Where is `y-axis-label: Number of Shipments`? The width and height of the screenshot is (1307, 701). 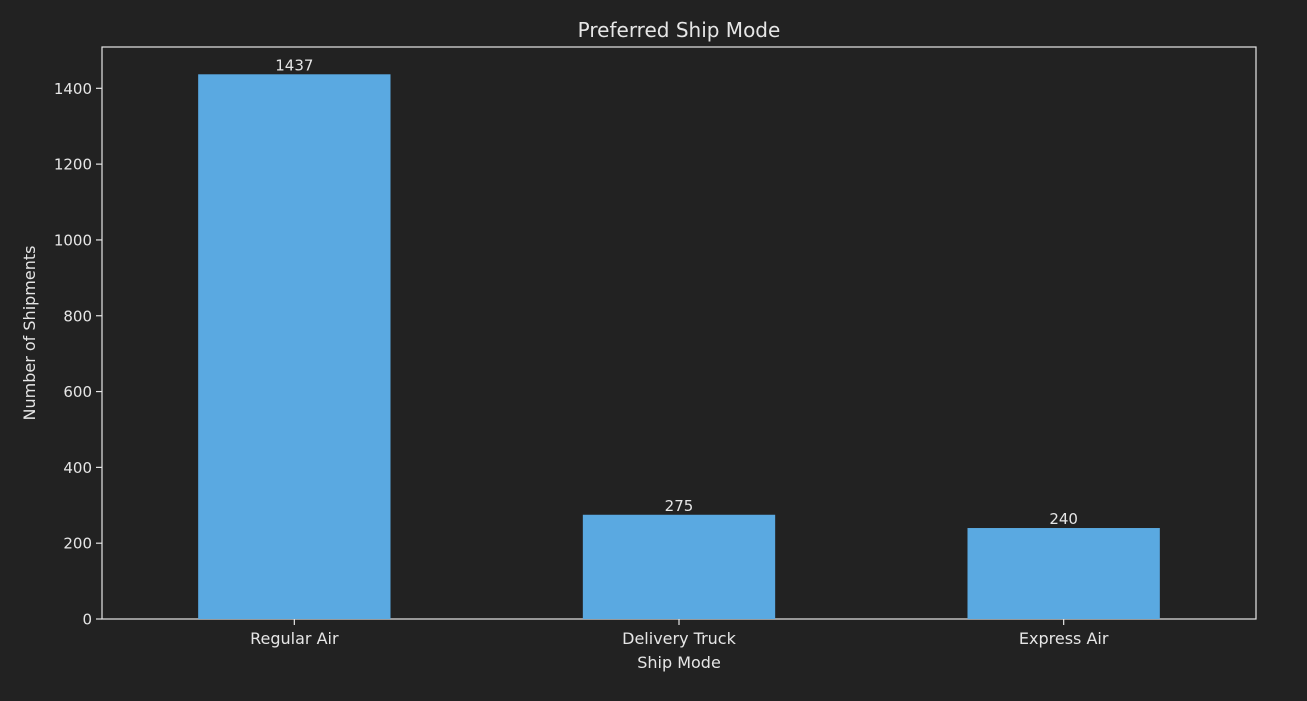 y-axis-label: Number of Shipments is located at coordinates (29, 333).